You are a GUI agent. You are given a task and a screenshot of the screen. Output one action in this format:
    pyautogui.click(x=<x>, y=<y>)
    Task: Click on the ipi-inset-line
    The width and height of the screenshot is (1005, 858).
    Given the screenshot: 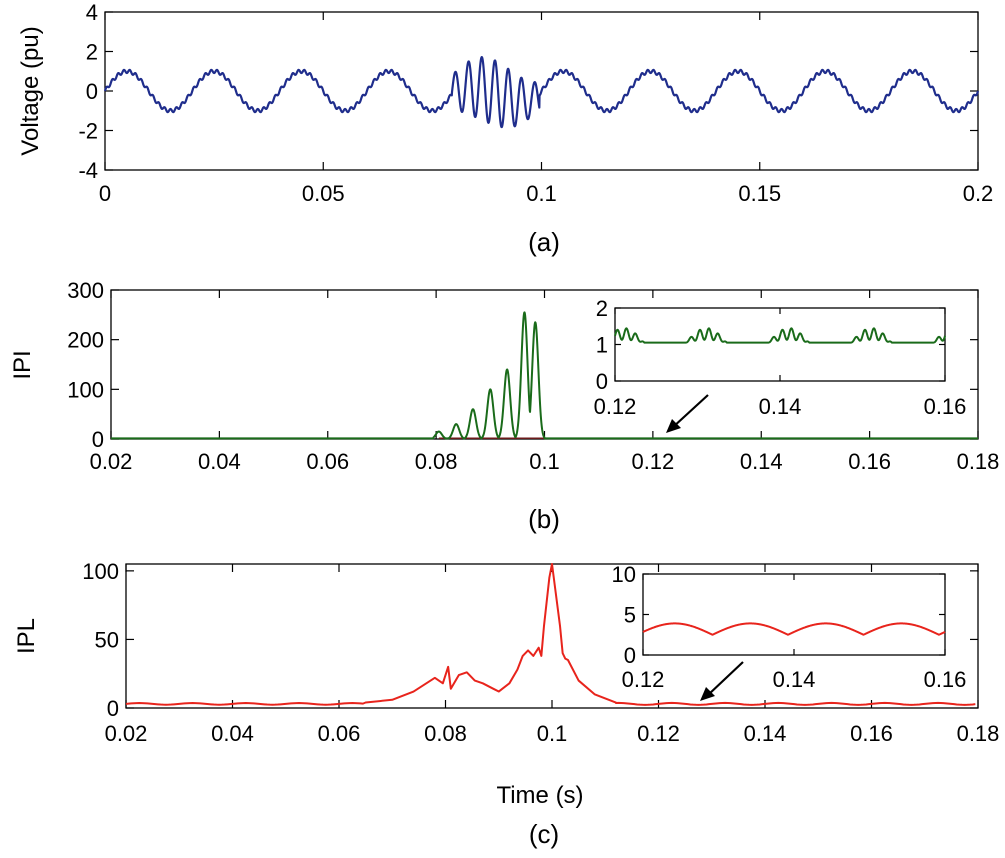 What is the action you would take?
    pyautogui.click(x=780, y=335)
    